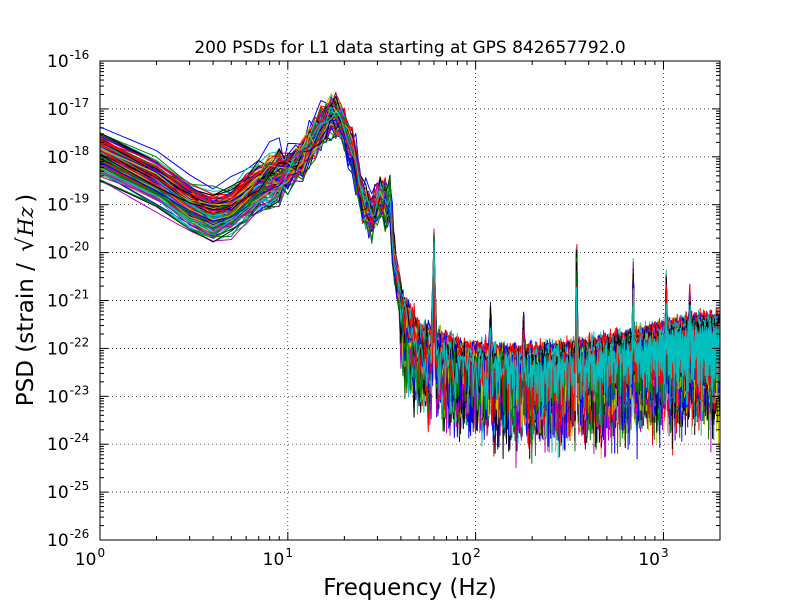 This screenshot has height=600, width=800. Describe the element at coordinates (26, 221) in the screenshot. I see `y-axis-label-math: Hz` at that location.